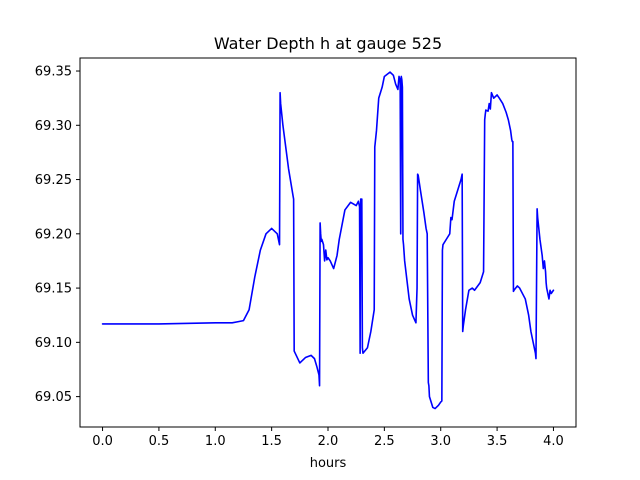 The height and width of the screenshot is (480, 640). I want to click on y-tick-label: 69.15, so click(53, 289).